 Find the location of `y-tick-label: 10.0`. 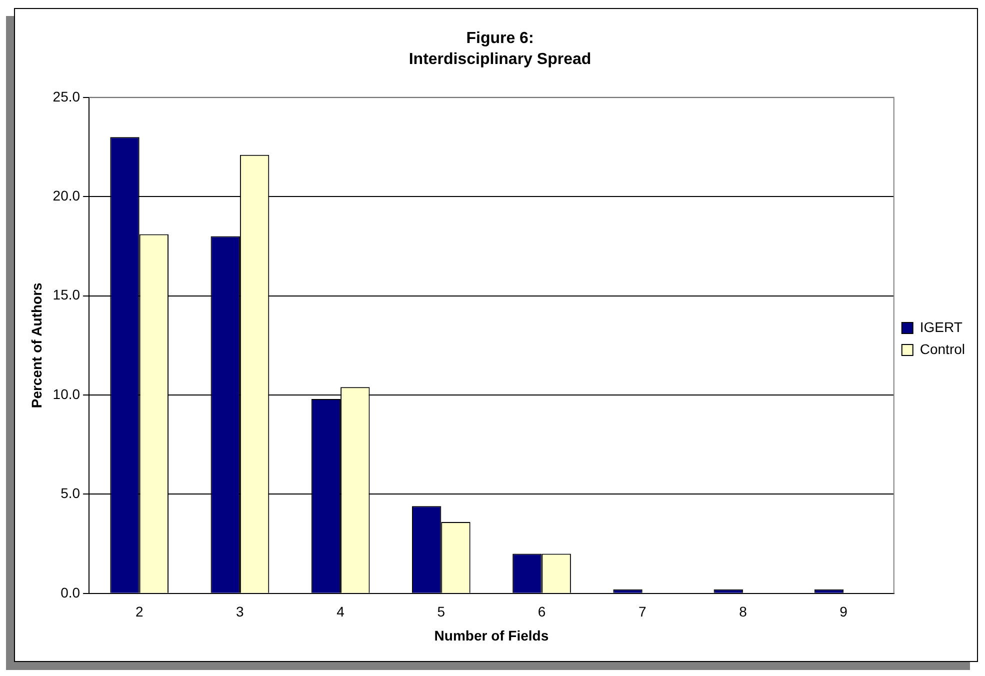

y-tick-label: 10.0 is located at coordinates (66, 394).